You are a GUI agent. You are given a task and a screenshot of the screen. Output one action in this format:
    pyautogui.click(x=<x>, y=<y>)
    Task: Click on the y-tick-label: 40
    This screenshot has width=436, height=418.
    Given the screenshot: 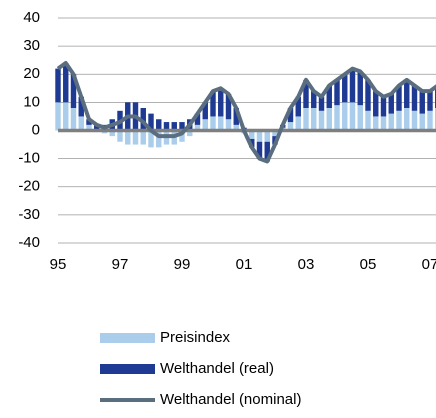 What is the action you would take?
    pyautogui.click(x=31, y=17)
    